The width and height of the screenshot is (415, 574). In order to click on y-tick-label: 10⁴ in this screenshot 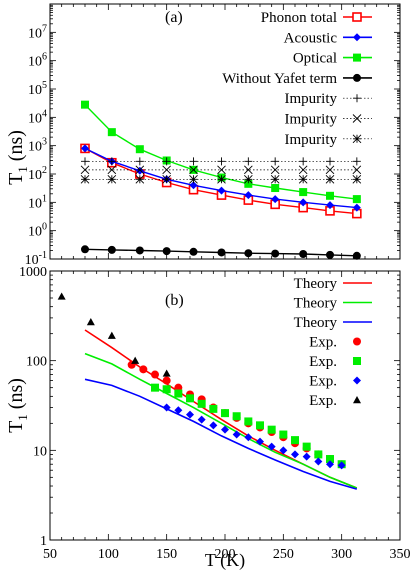, I will do `click(37, 117)`.